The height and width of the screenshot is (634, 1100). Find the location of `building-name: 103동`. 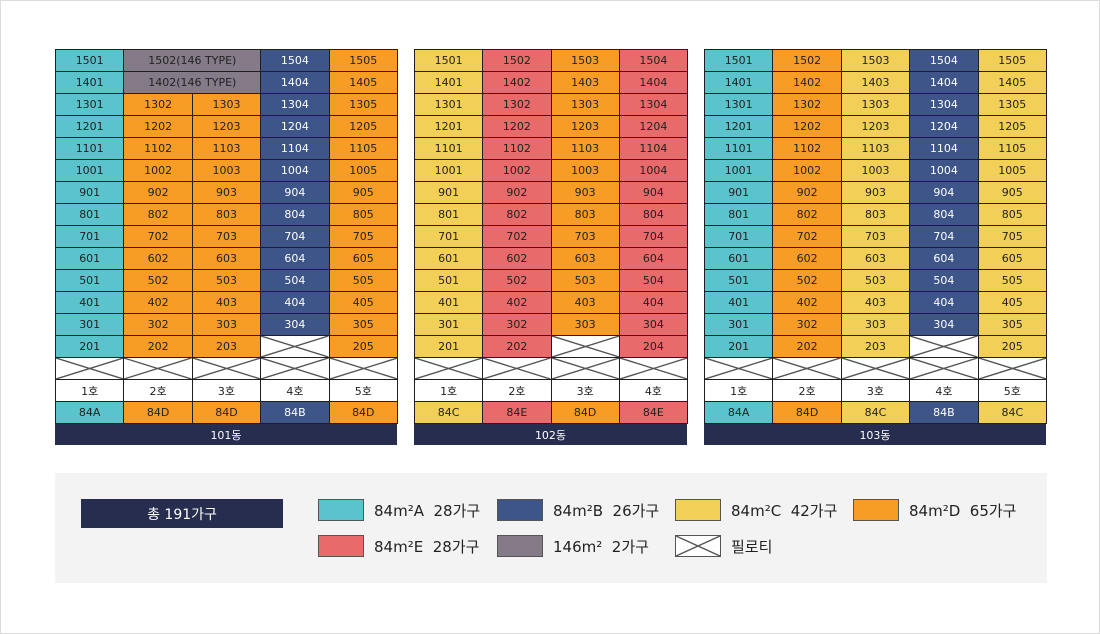

building-name: 103동 is located at coordinates (875, 434).